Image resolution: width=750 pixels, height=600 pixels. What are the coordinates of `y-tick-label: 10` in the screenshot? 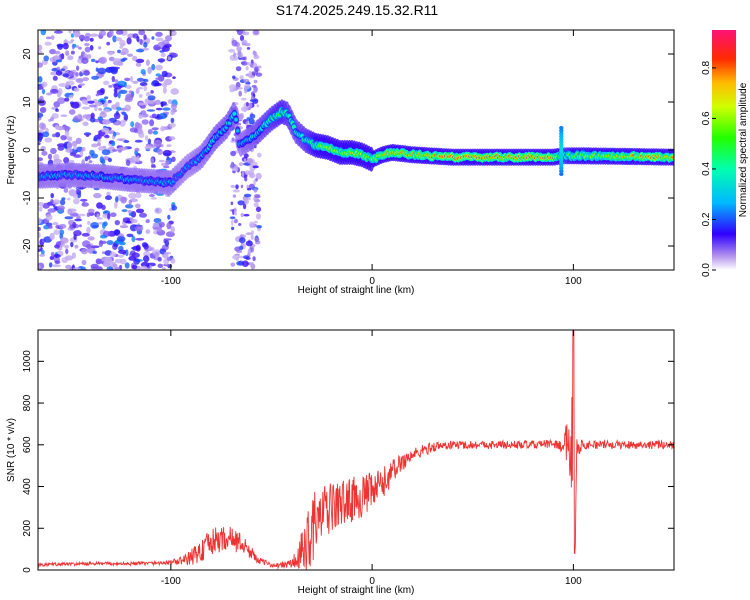 It's located at (27, 102).